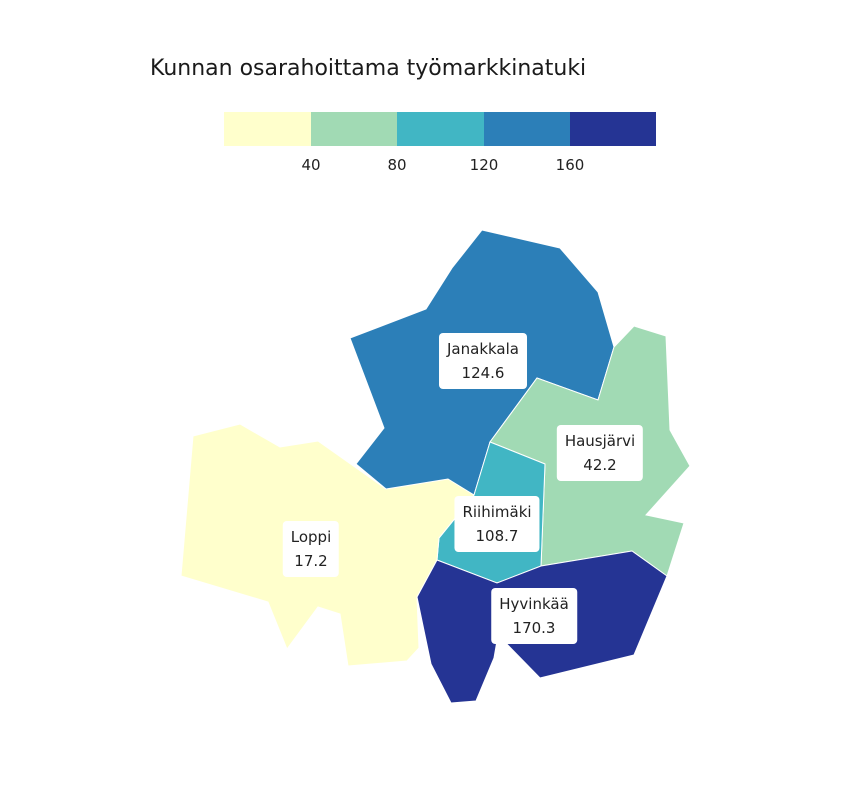 This screenshot has height=792, width=864. What do you see at coordinates (497, 512) in the screenshot?
I see `region-name: Riihimäki` at bounding box center [497, 512].